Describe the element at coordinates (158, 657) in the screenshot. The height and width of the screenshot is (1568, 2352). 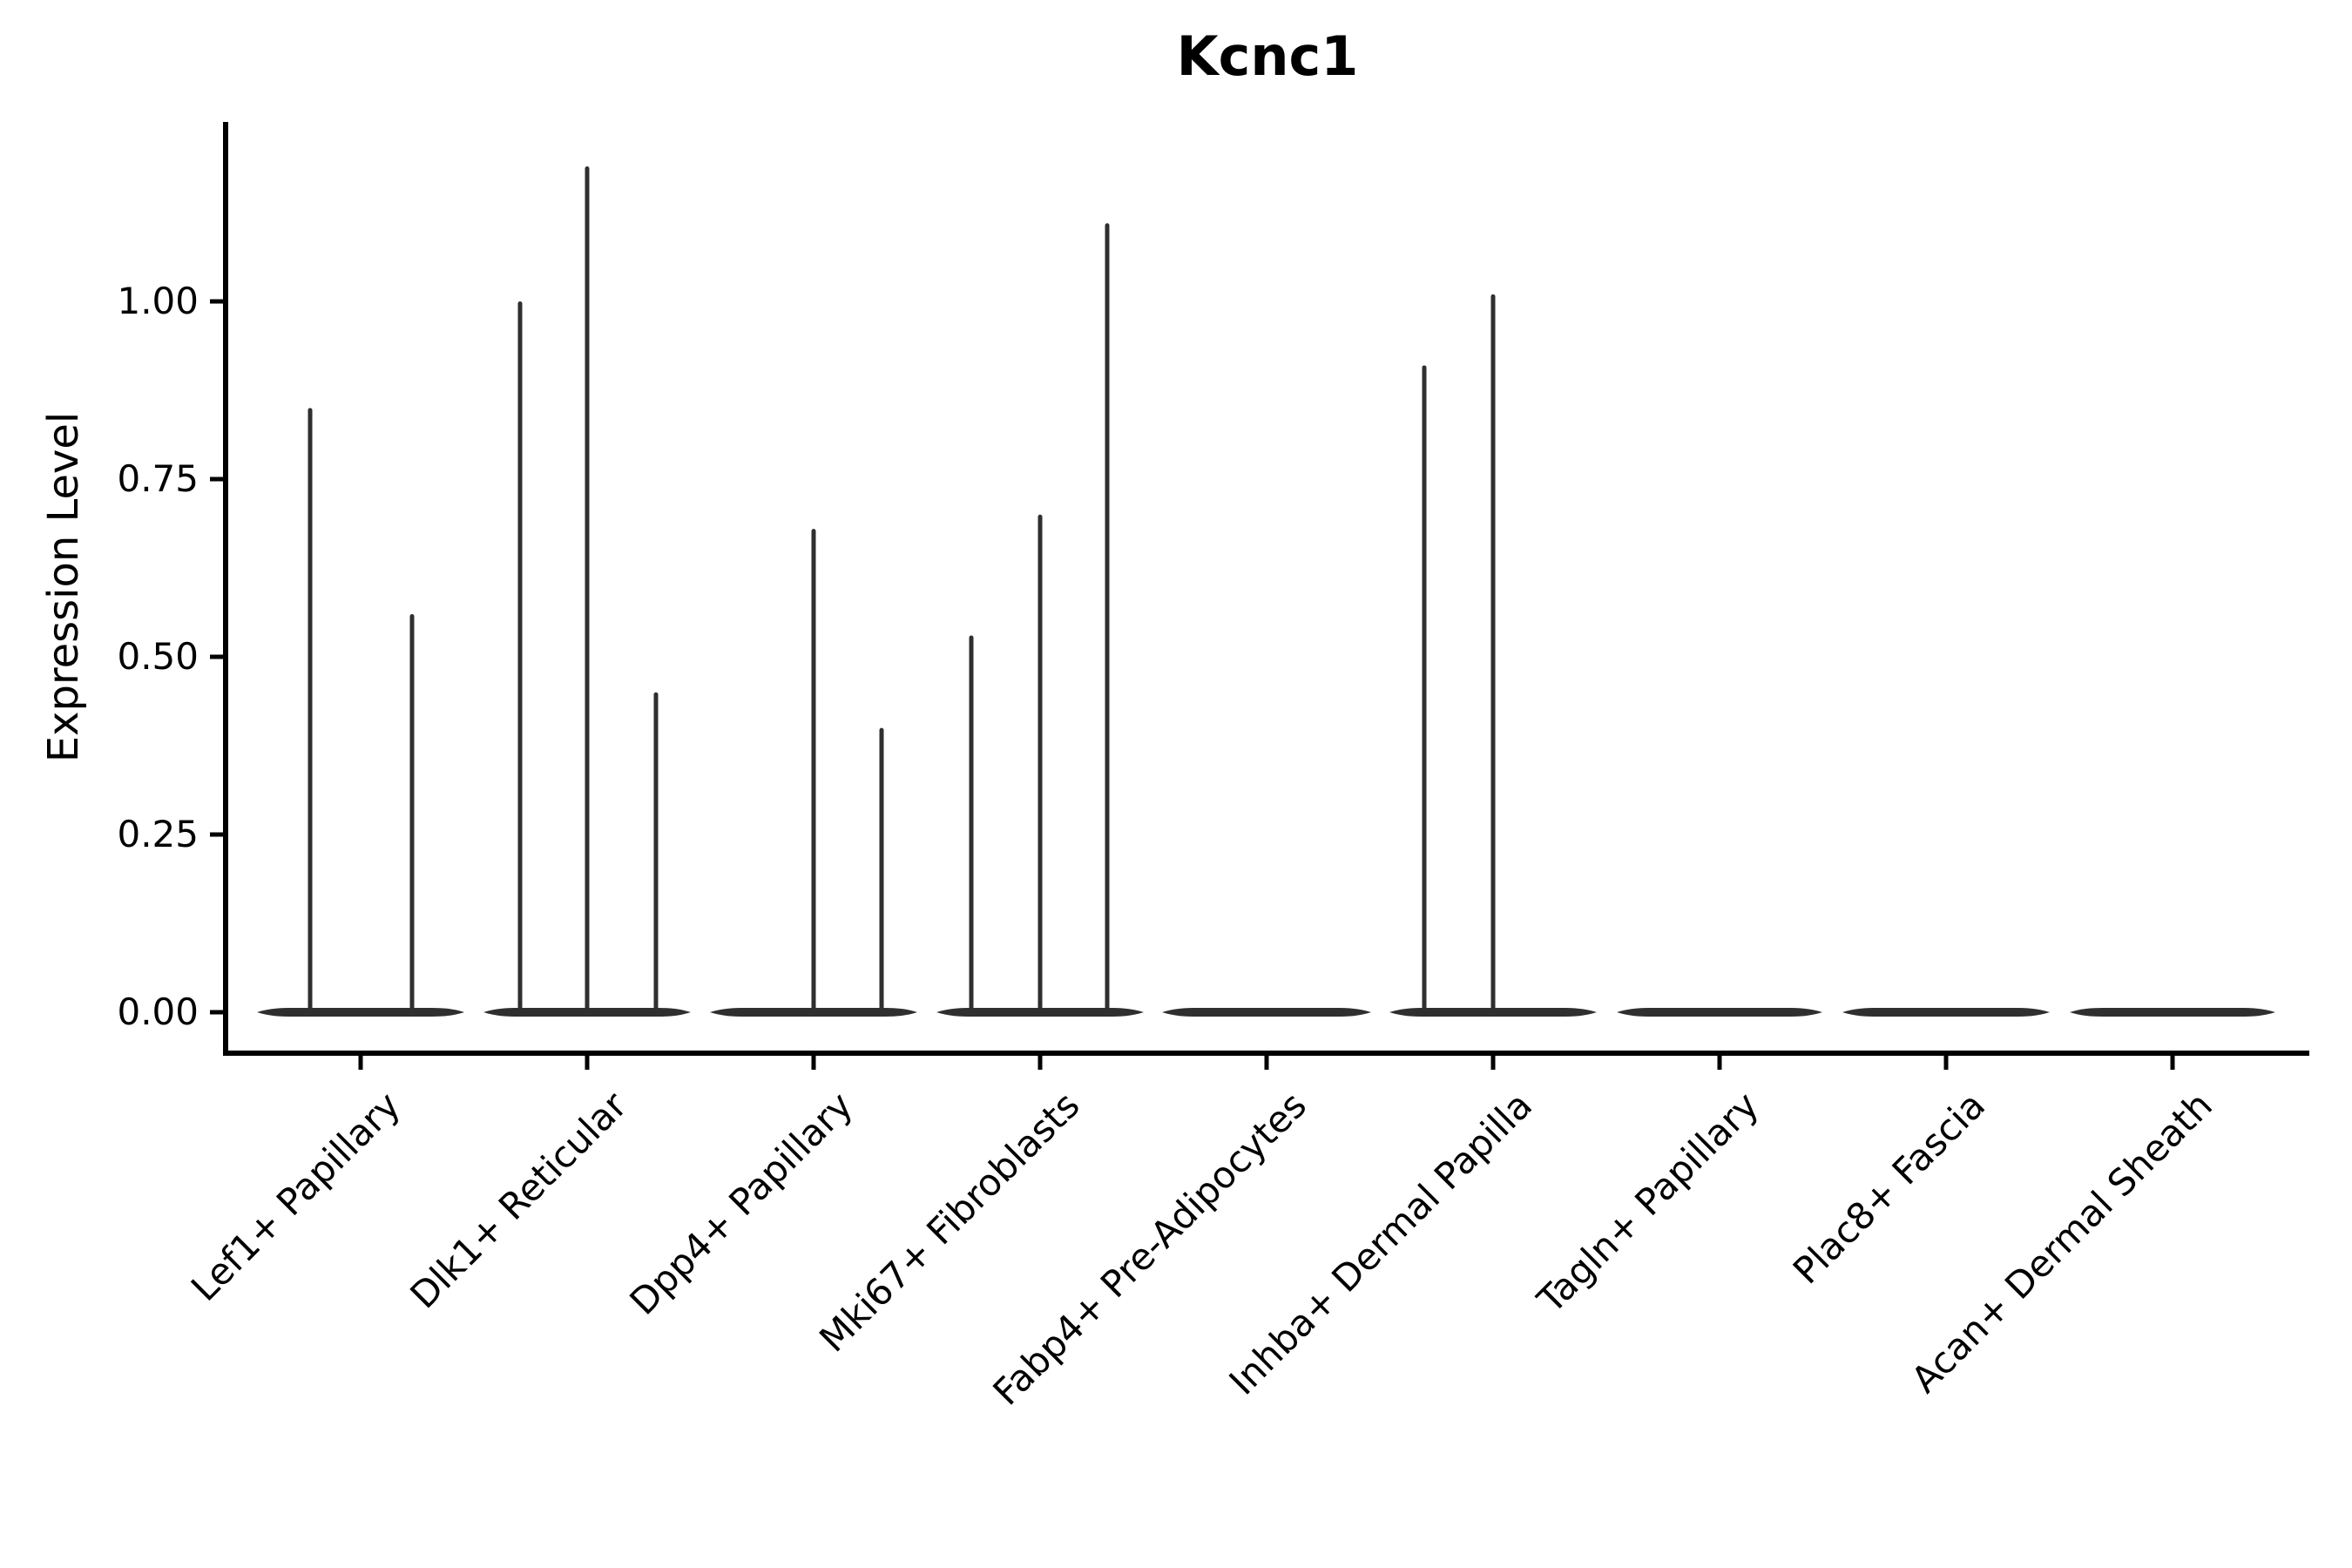
I see `y-tick-label: 0.50` at that location.